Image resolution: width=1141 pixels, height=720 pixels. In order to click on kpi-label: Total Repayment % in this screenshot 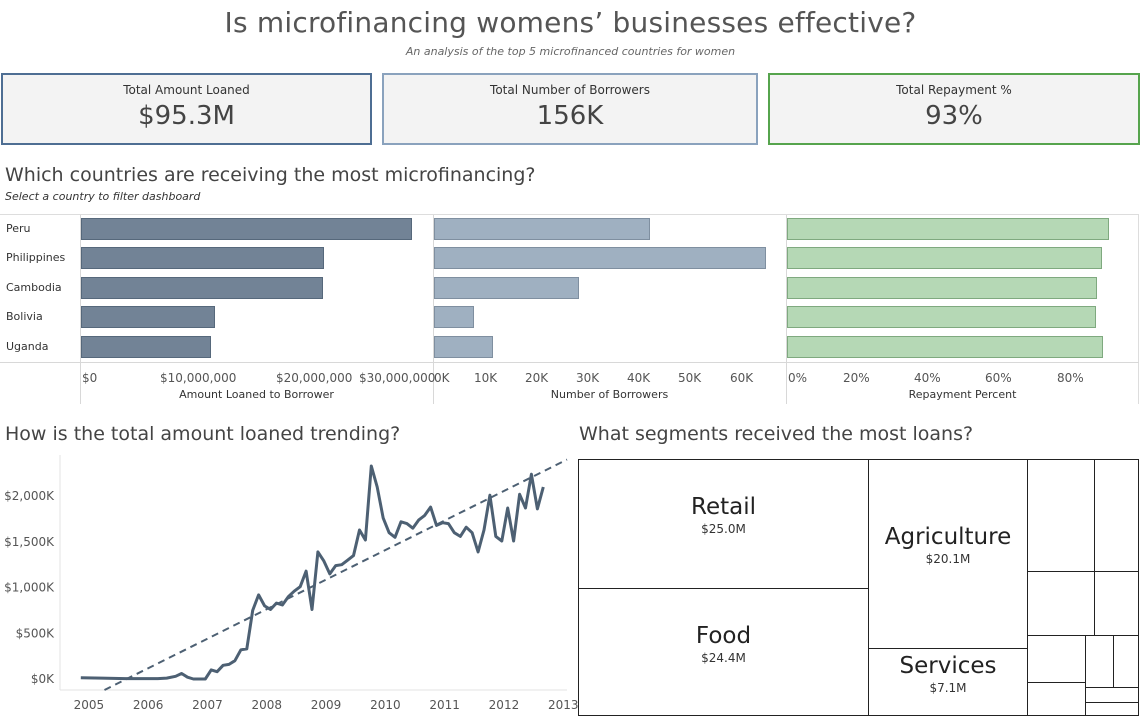, I will do `click(954, 90)`.